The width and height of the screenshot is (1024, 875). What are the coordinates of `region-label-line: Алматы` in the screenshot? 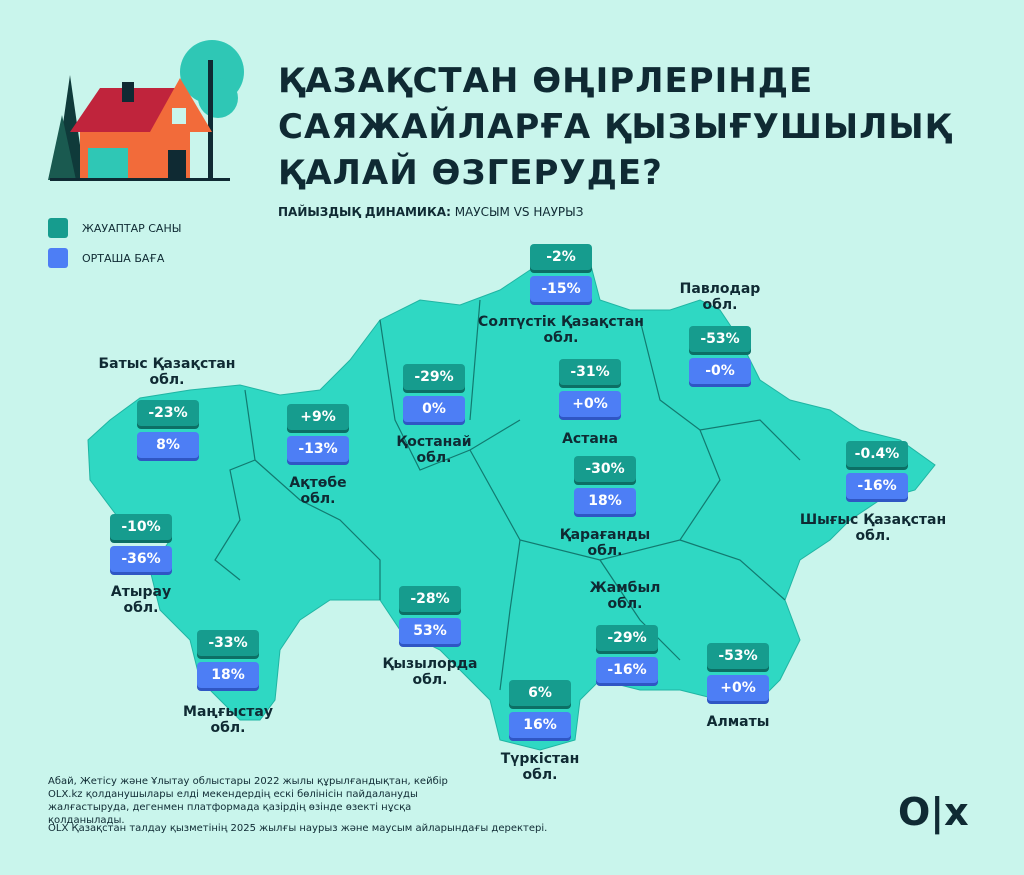 It's located at (738, 722).